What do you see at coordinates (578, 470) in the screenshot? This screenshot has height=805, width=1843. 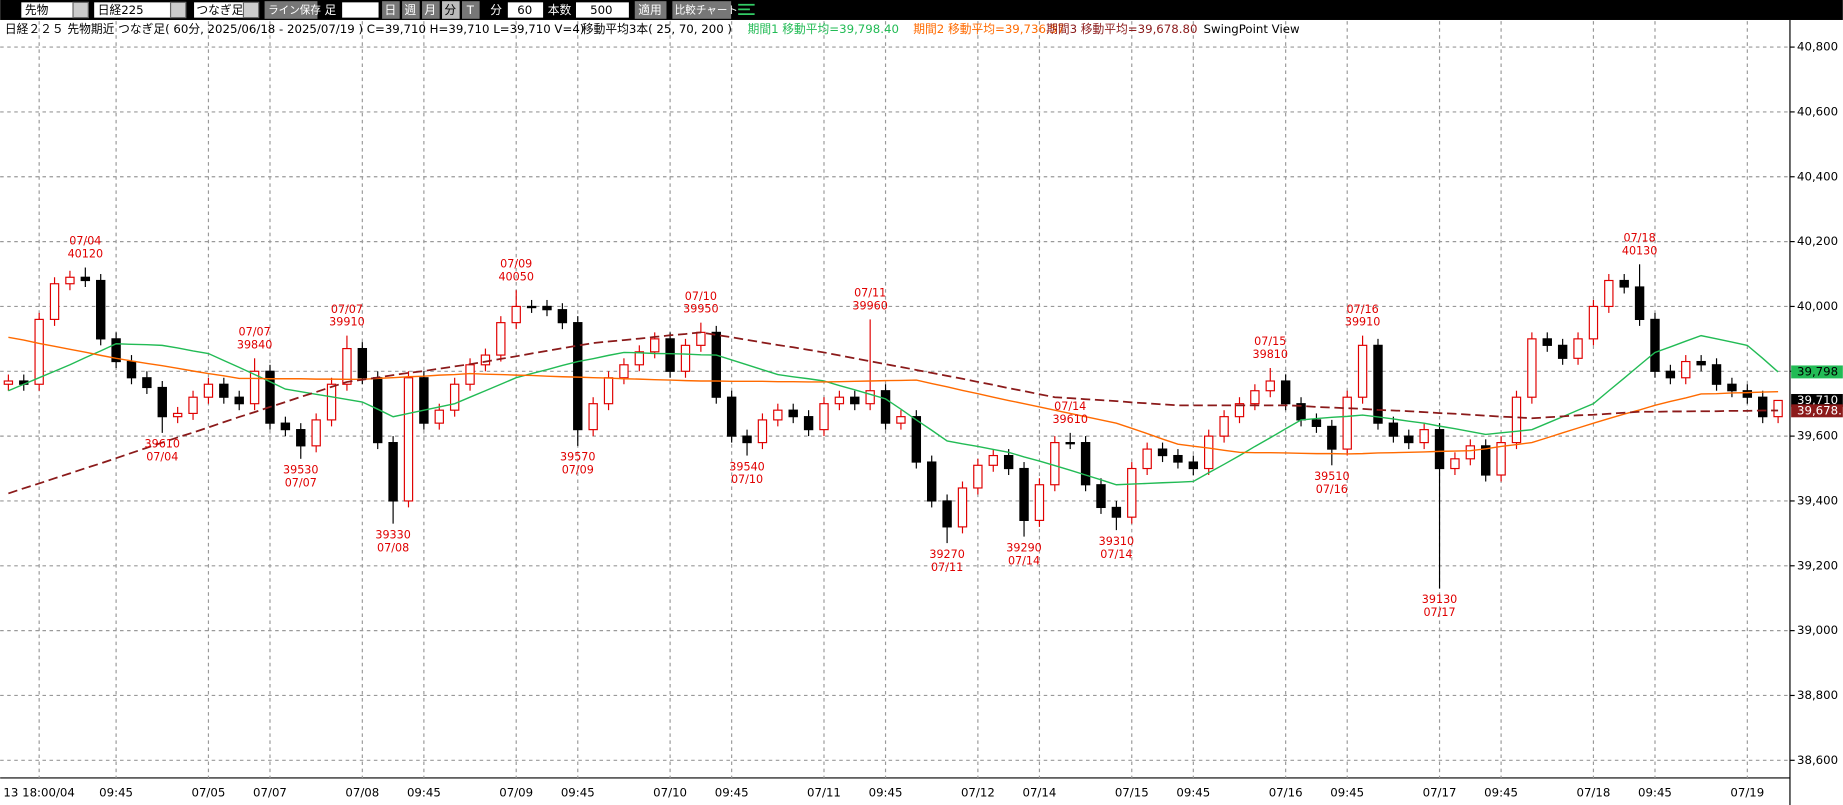 I see `swing-date: 07/09` at bounding box center [578, 470].